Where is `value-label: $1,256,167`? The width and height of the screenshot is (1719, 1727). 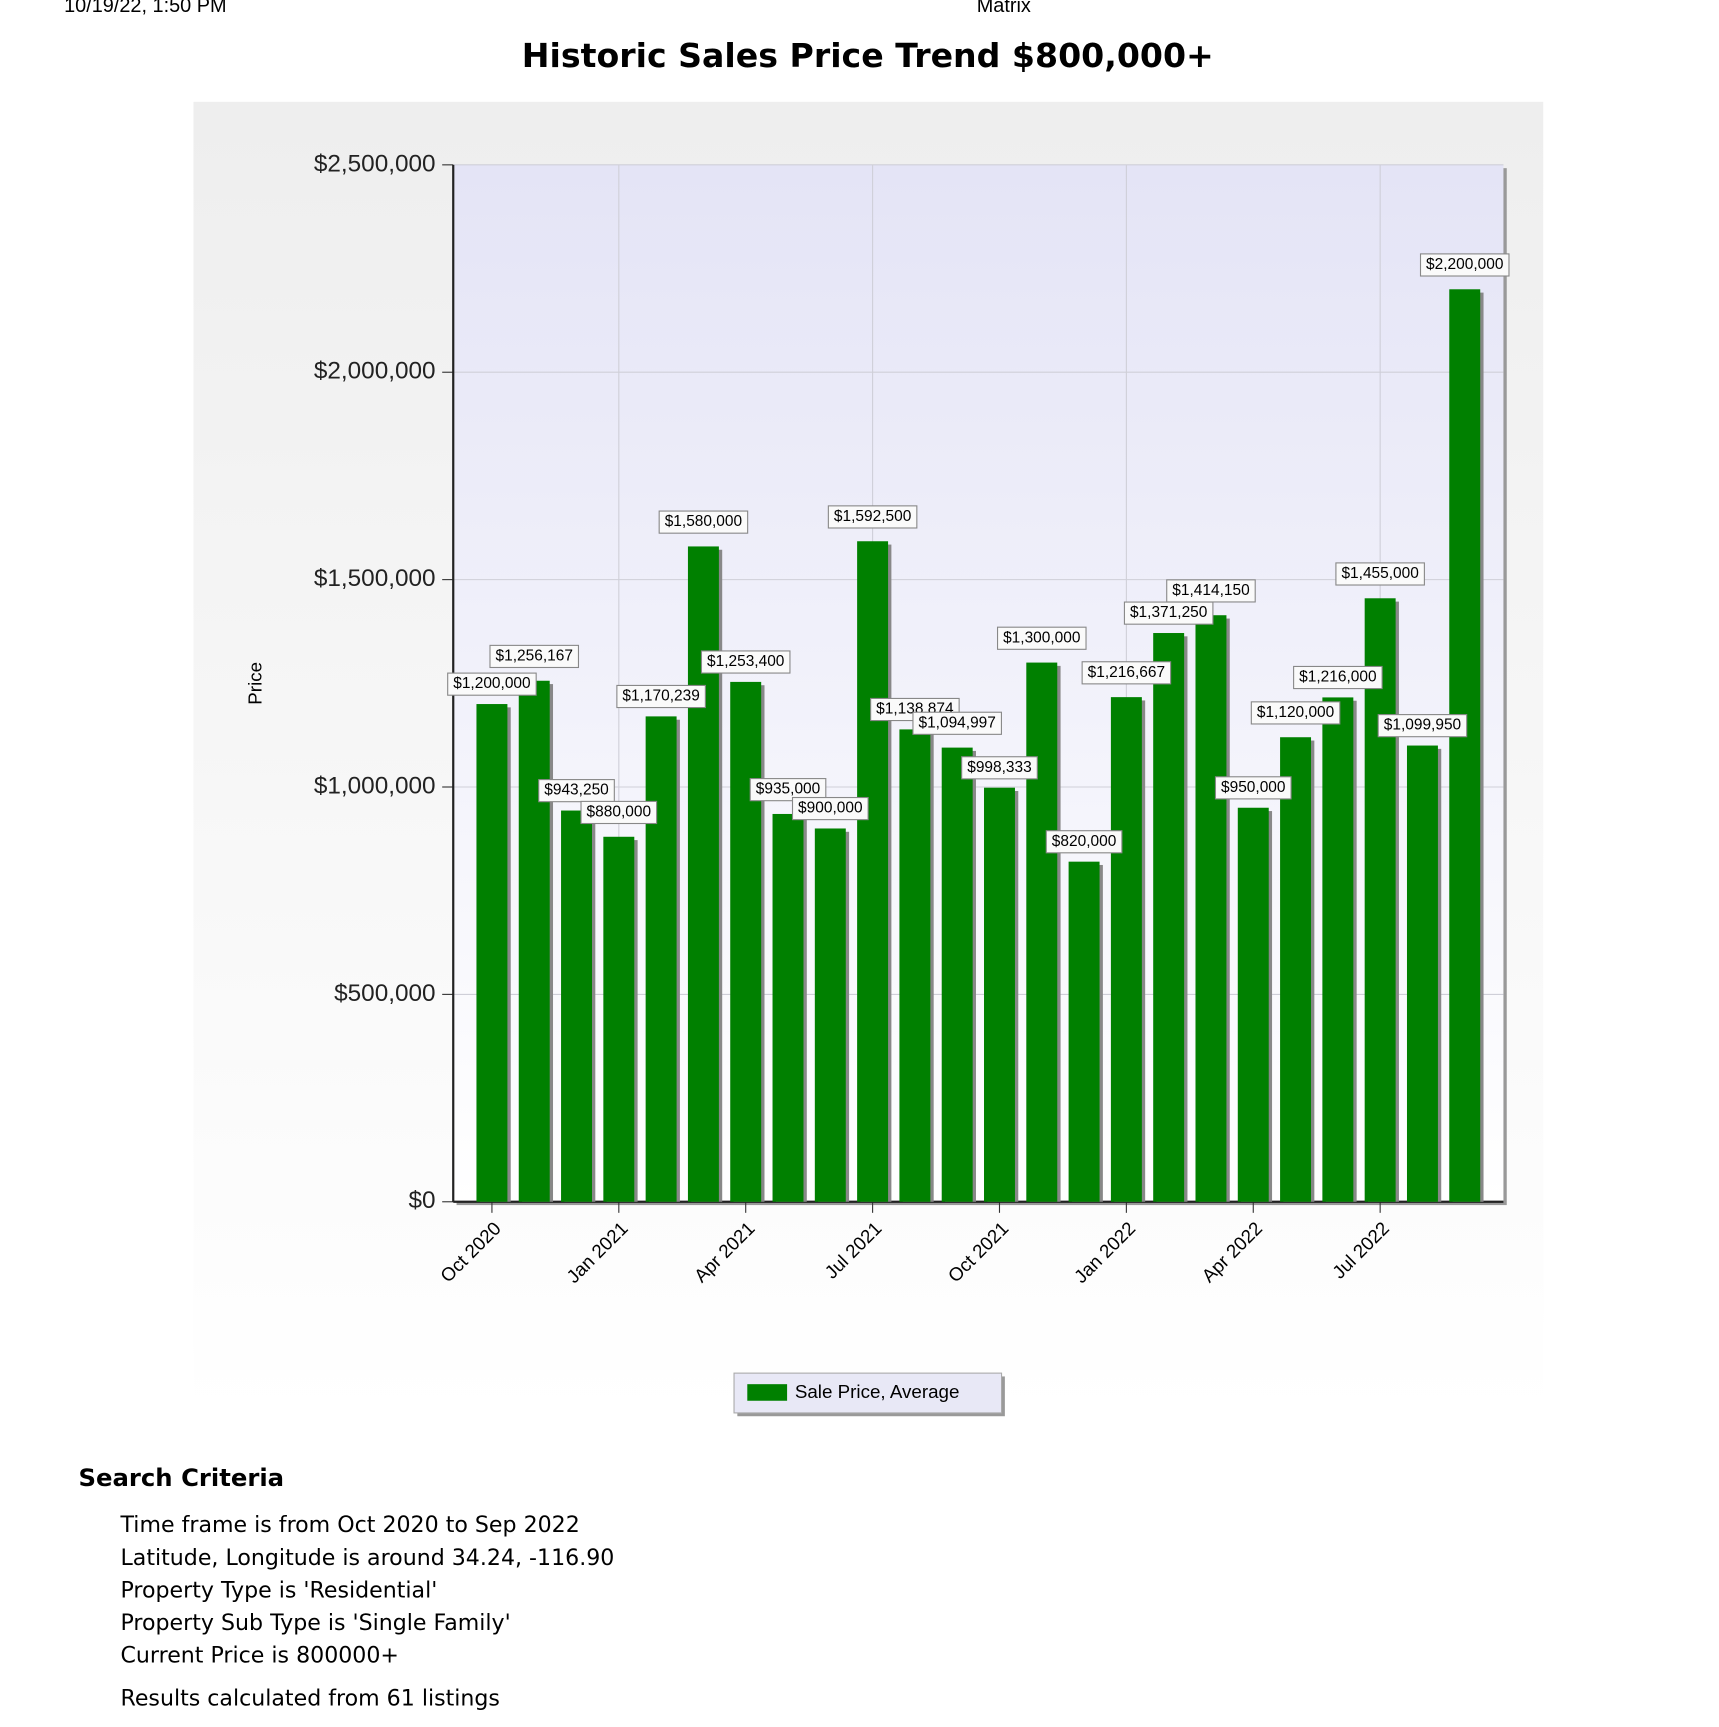 value-label: $1,256,167 is located at coordinates (534, 656).